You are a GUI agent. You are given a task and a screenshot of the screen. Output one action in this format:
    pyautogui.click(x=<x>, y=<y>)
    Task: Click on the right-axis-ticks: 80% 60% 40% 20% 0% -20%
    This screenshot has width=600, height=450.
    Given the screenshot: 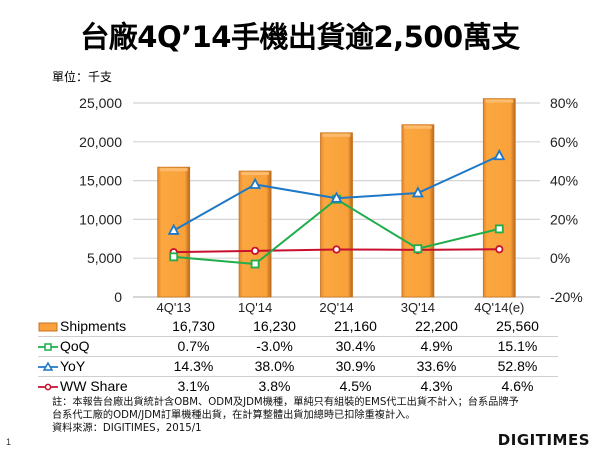 What is the action you would take?
    pyautogui.click(x=566, y=200)
    